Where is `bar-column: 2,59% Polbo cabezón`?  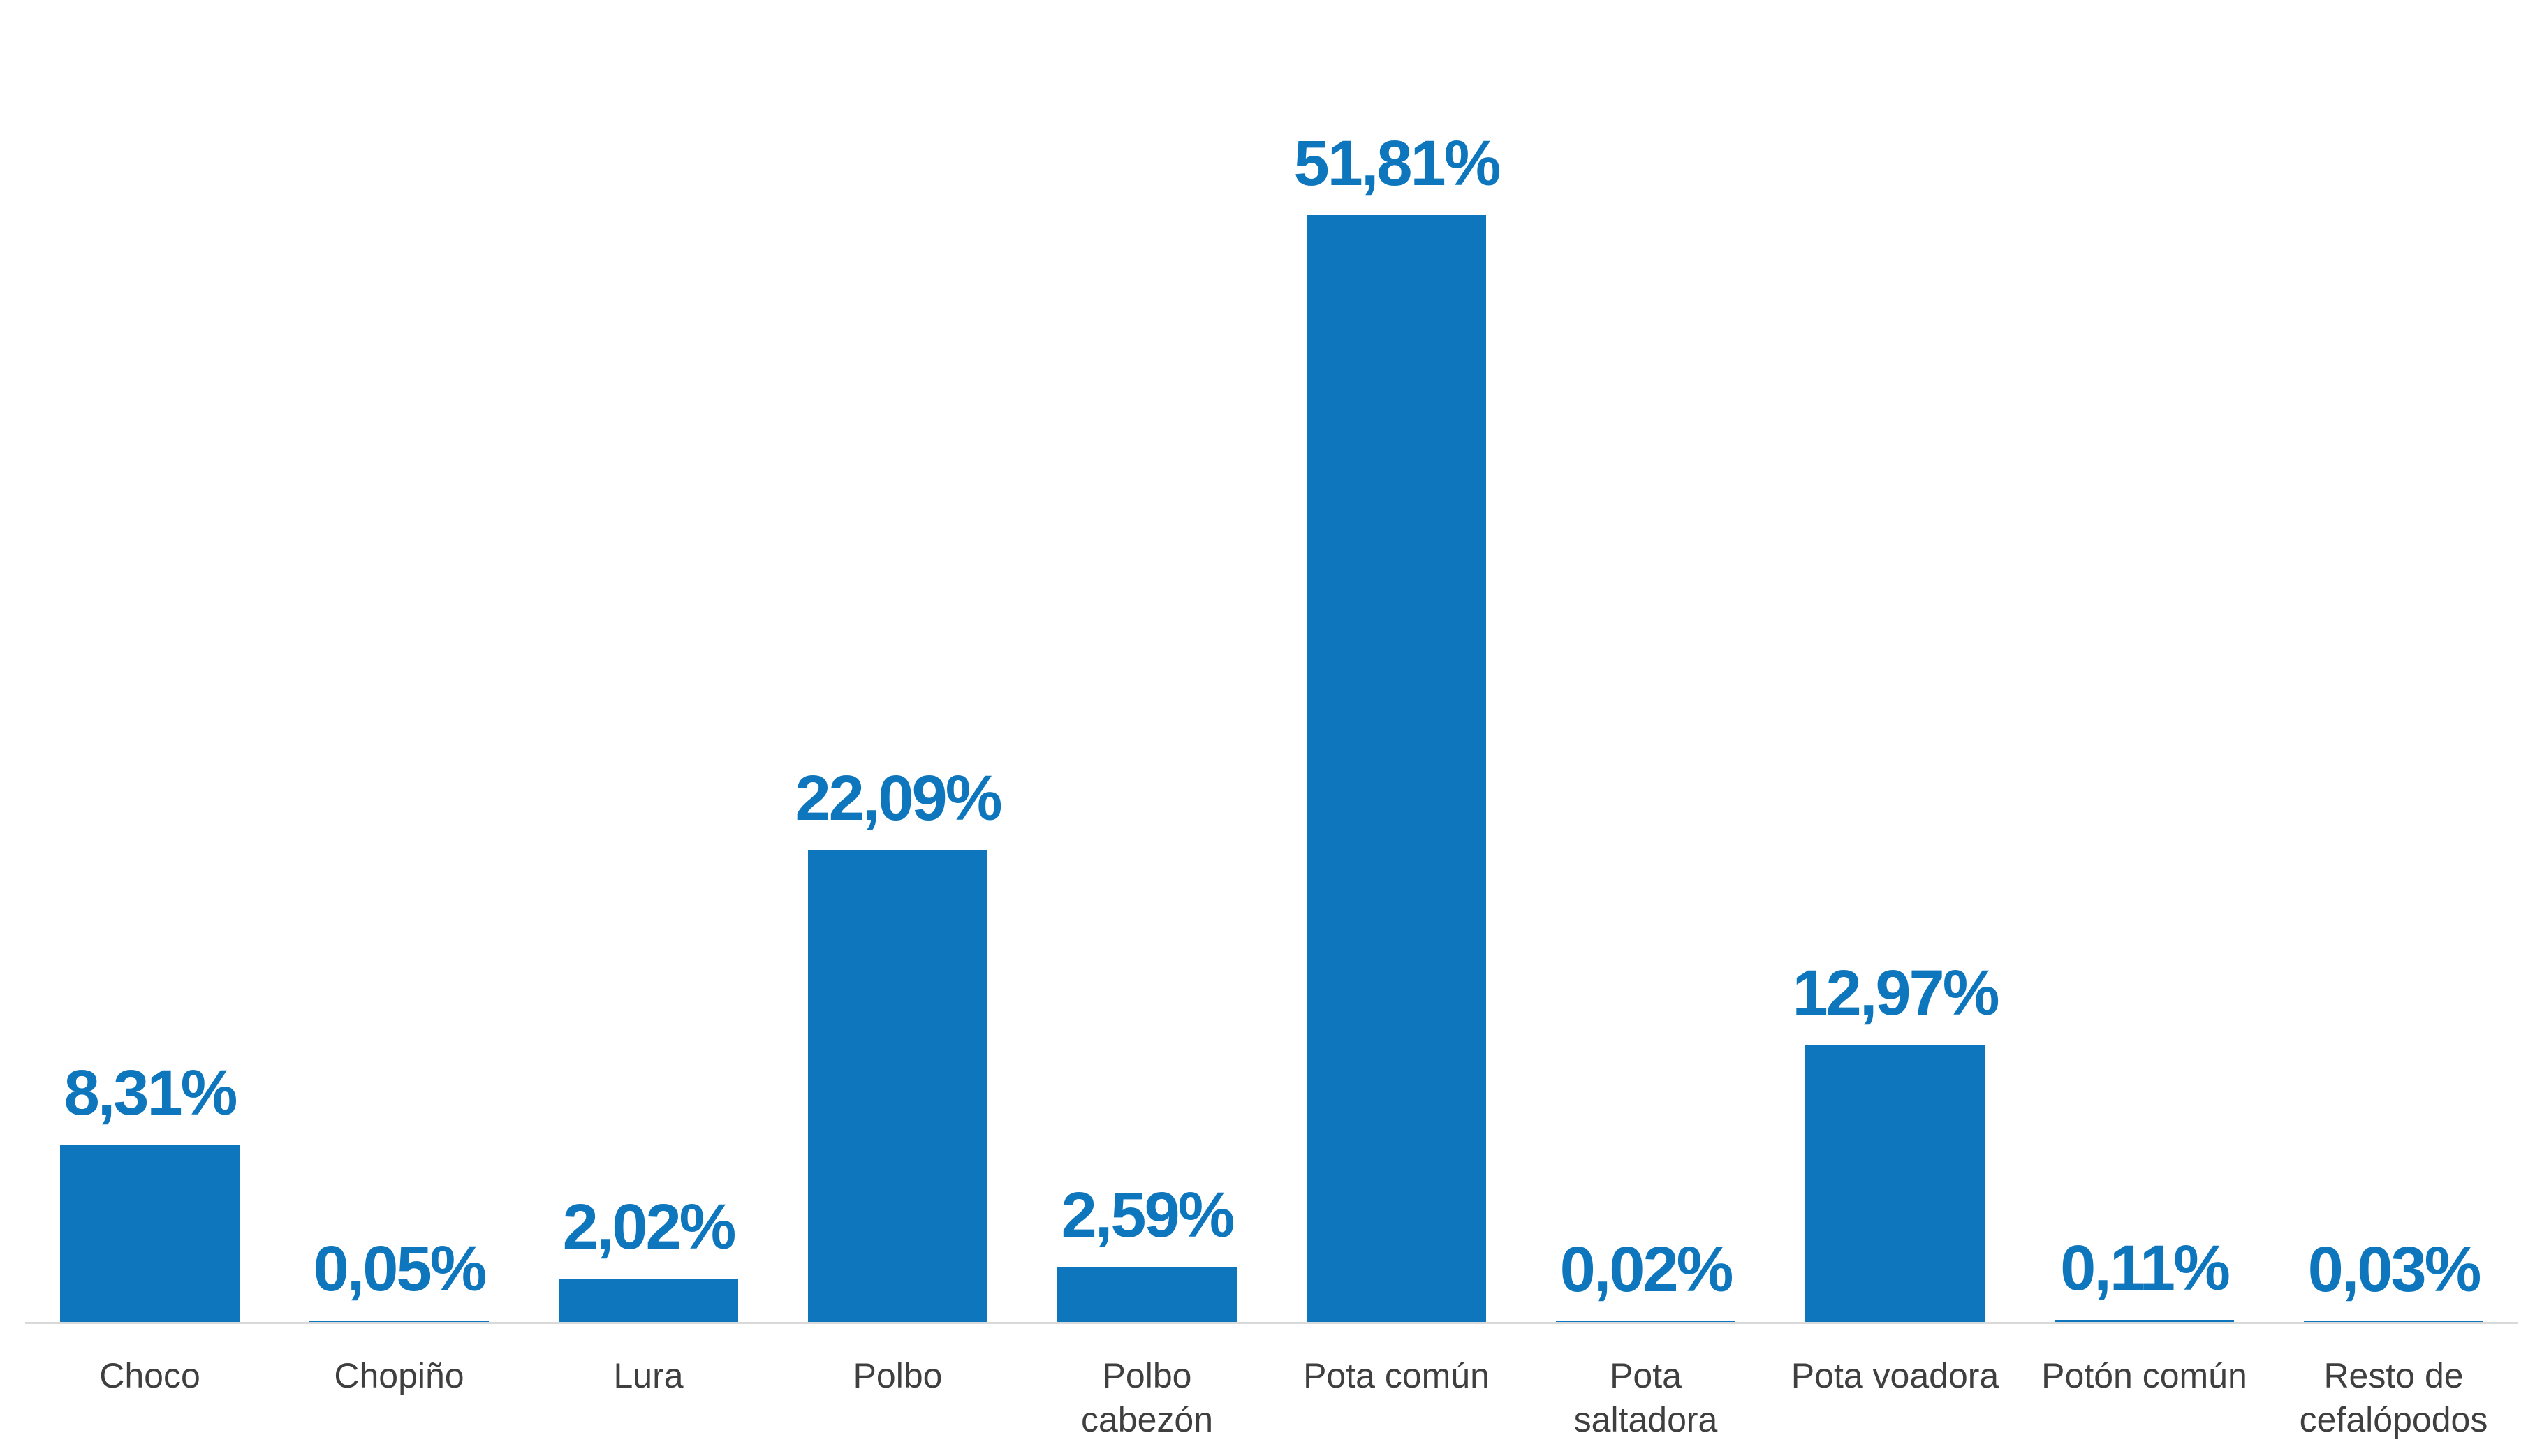 bar-column: 2,59% Polbo cabezón is located at coordinates (1147, 827).